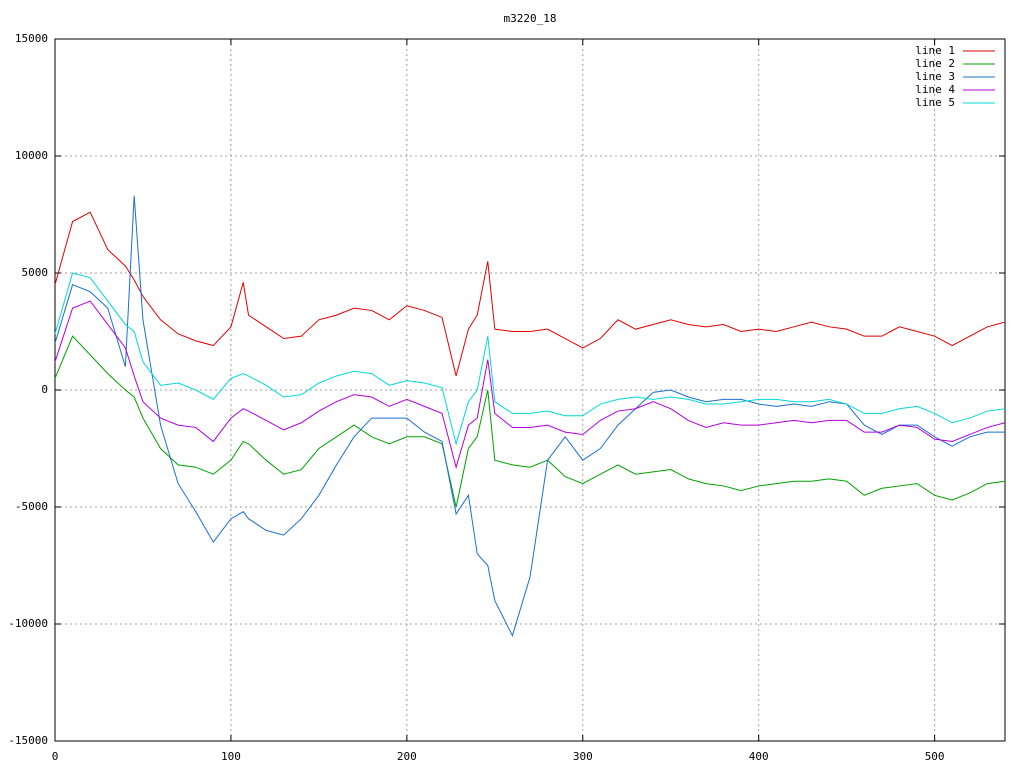 Image resolution: width=1024 pixels, height=768 pixels. What do you see at coordinates (935, 102) in the screenshot?
I see `legend-label: line 5` at bounding box center [935, 102].